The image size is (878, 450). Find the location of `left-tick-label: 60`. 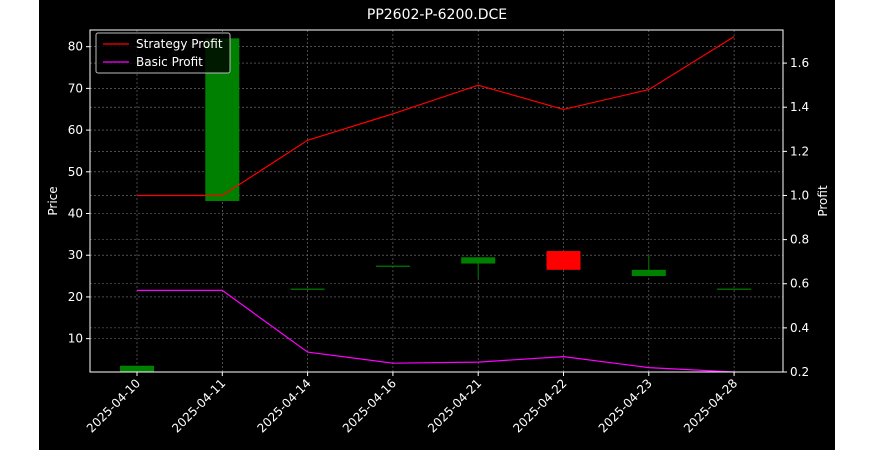

left-tick-label: 60 is located at coordinates (75, 130).